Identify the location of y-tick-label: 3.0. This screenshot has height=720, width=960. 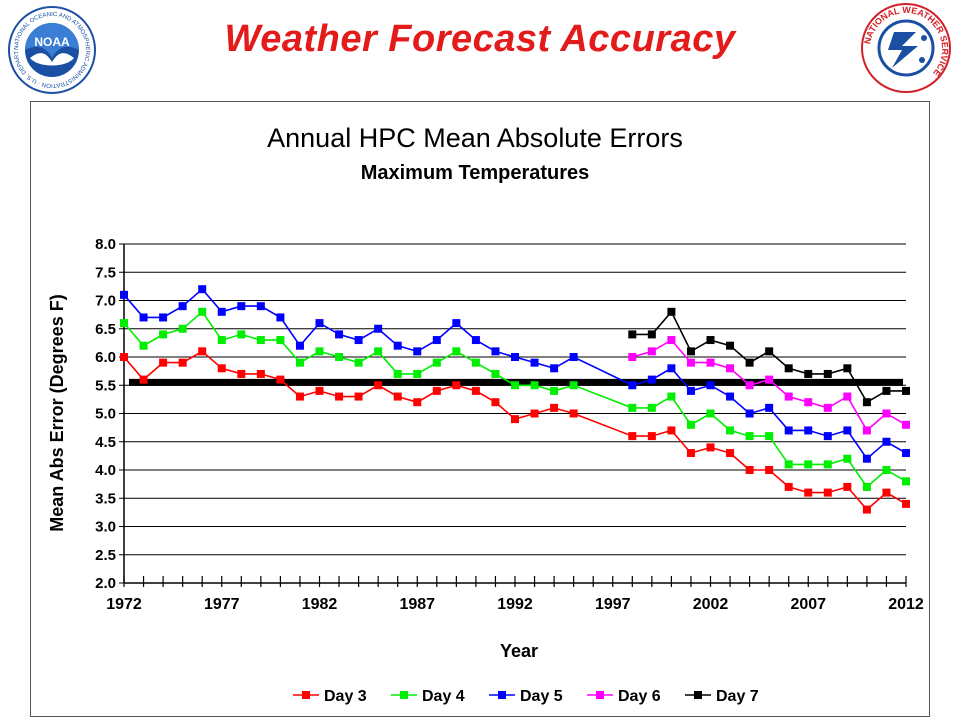
(105, 527).